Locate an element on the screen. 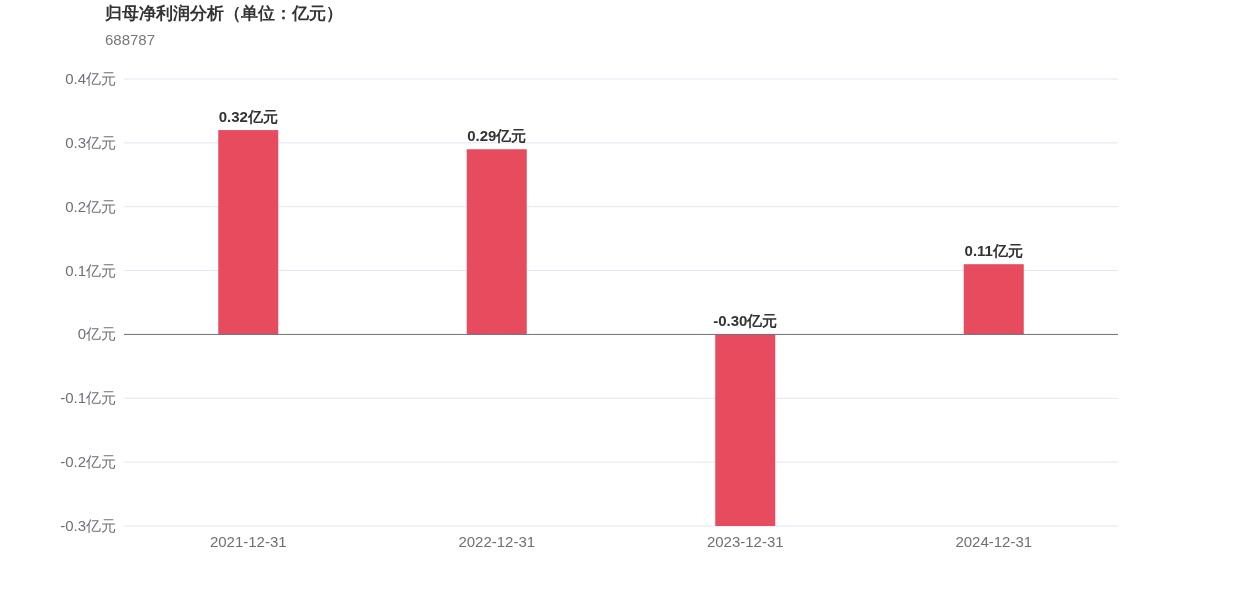 The width and height of the screenshot is (1242, 596). y-tick-label: 0.2亿元 is located at coordinates (90, 206).